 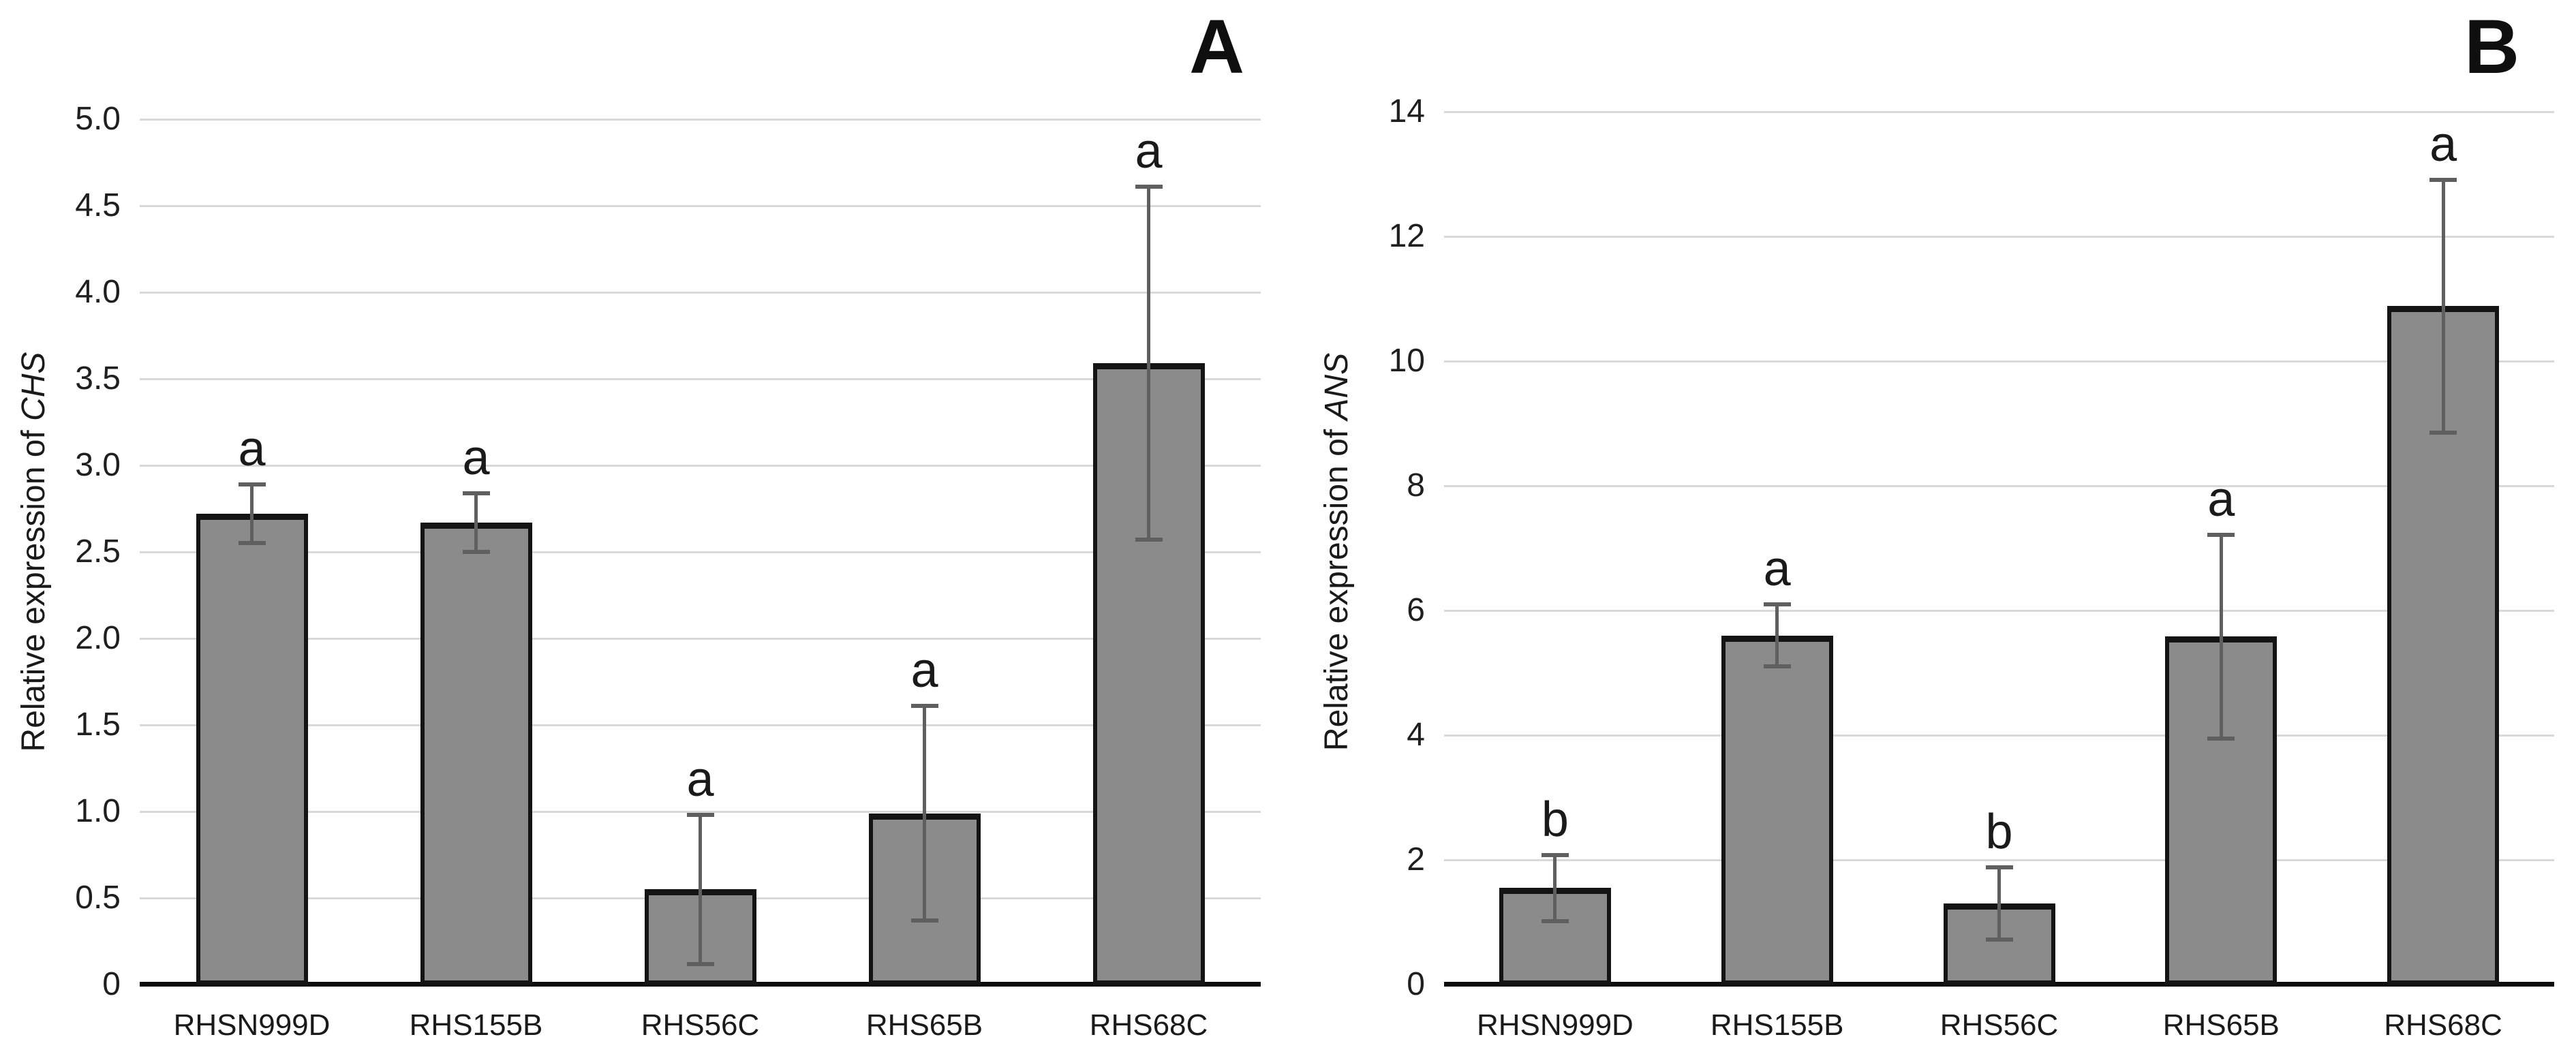 I want to click on y-tick-label: 3.0, so click(x=98, y=465).